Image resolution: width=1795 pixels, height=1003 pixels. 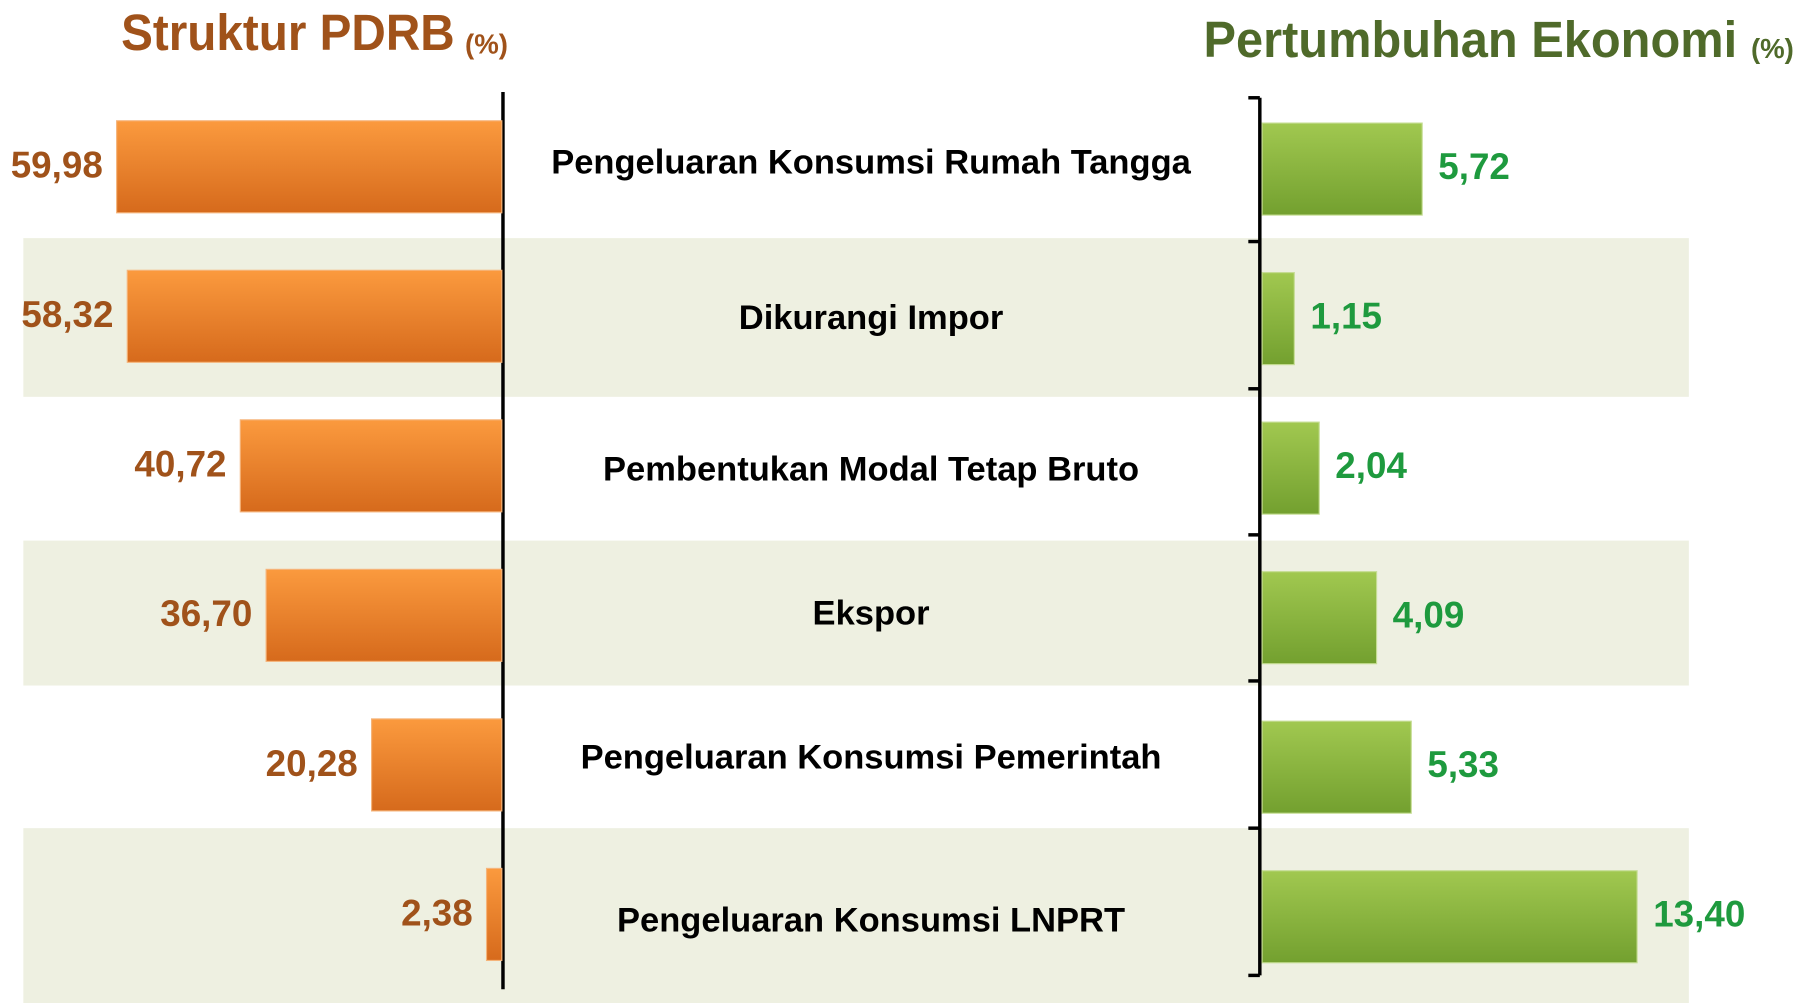 What do you see at coordinates (288, 32) in the screenshot?
I see `left-title: Struktur PDRB` at bounding box center [288, 32].